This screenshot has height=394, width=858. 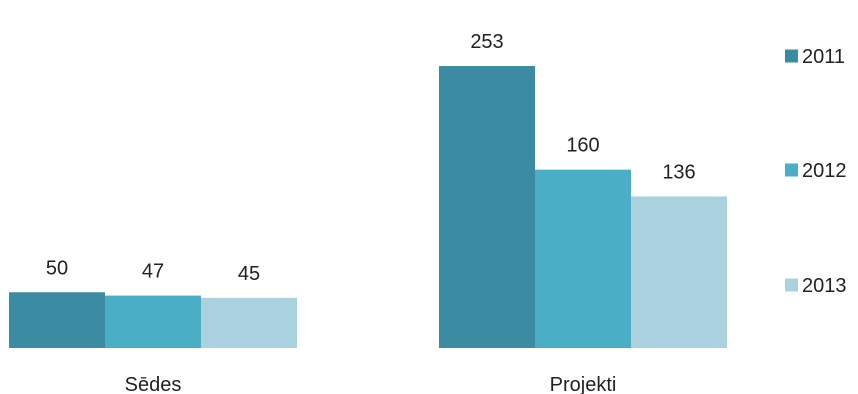 What do you see at coordinates (153, 321) in the screenshot?
I see `bar-2012-sedes` at bounding box center [153, 321].